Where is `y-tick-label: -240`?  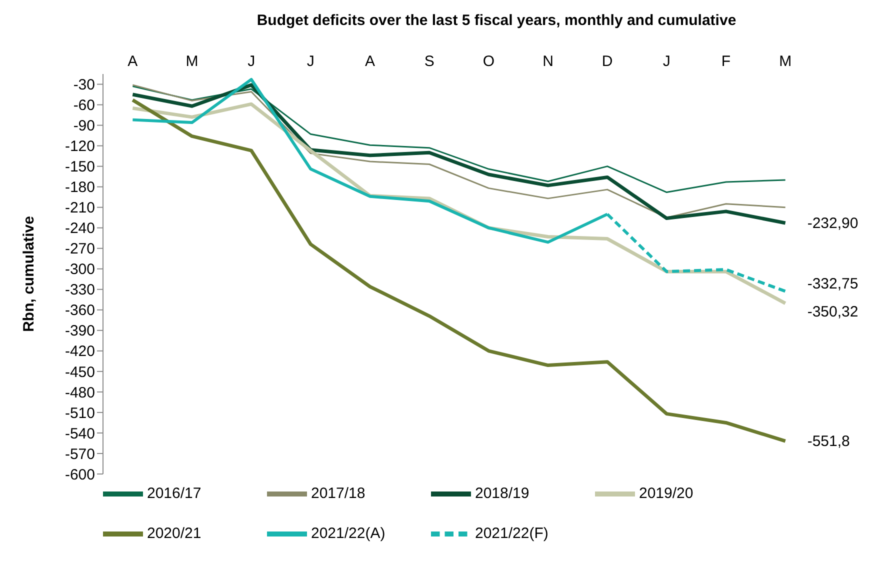
y-tick-label: -240 is located at coordinates (79, 229).